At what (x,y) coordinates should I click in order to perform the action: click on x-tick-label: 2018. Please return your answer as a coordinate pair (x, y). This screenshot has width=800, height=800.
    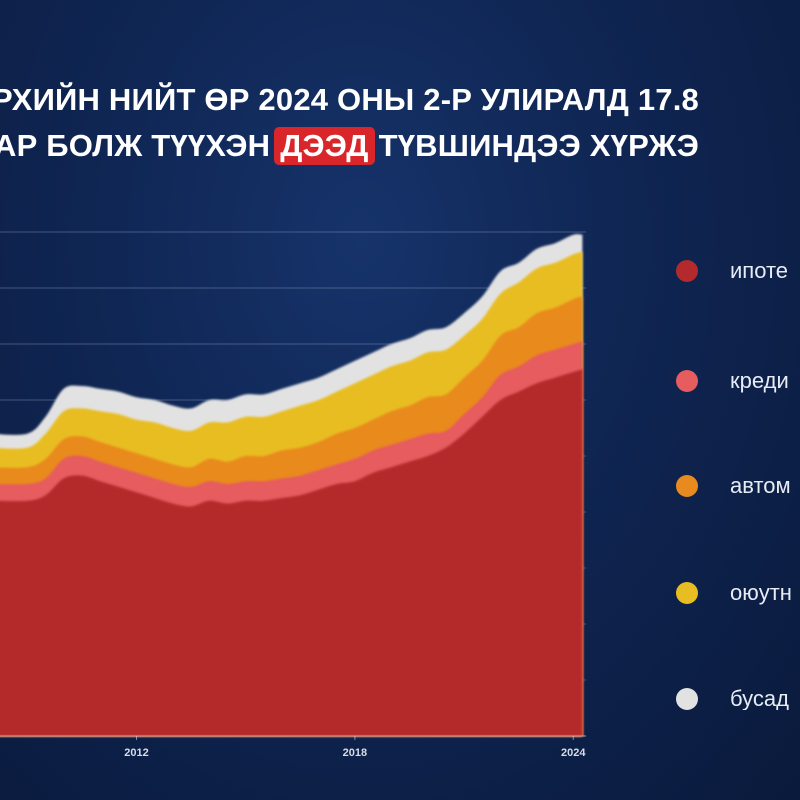
    Looking at the image, I should click on (355, 753).